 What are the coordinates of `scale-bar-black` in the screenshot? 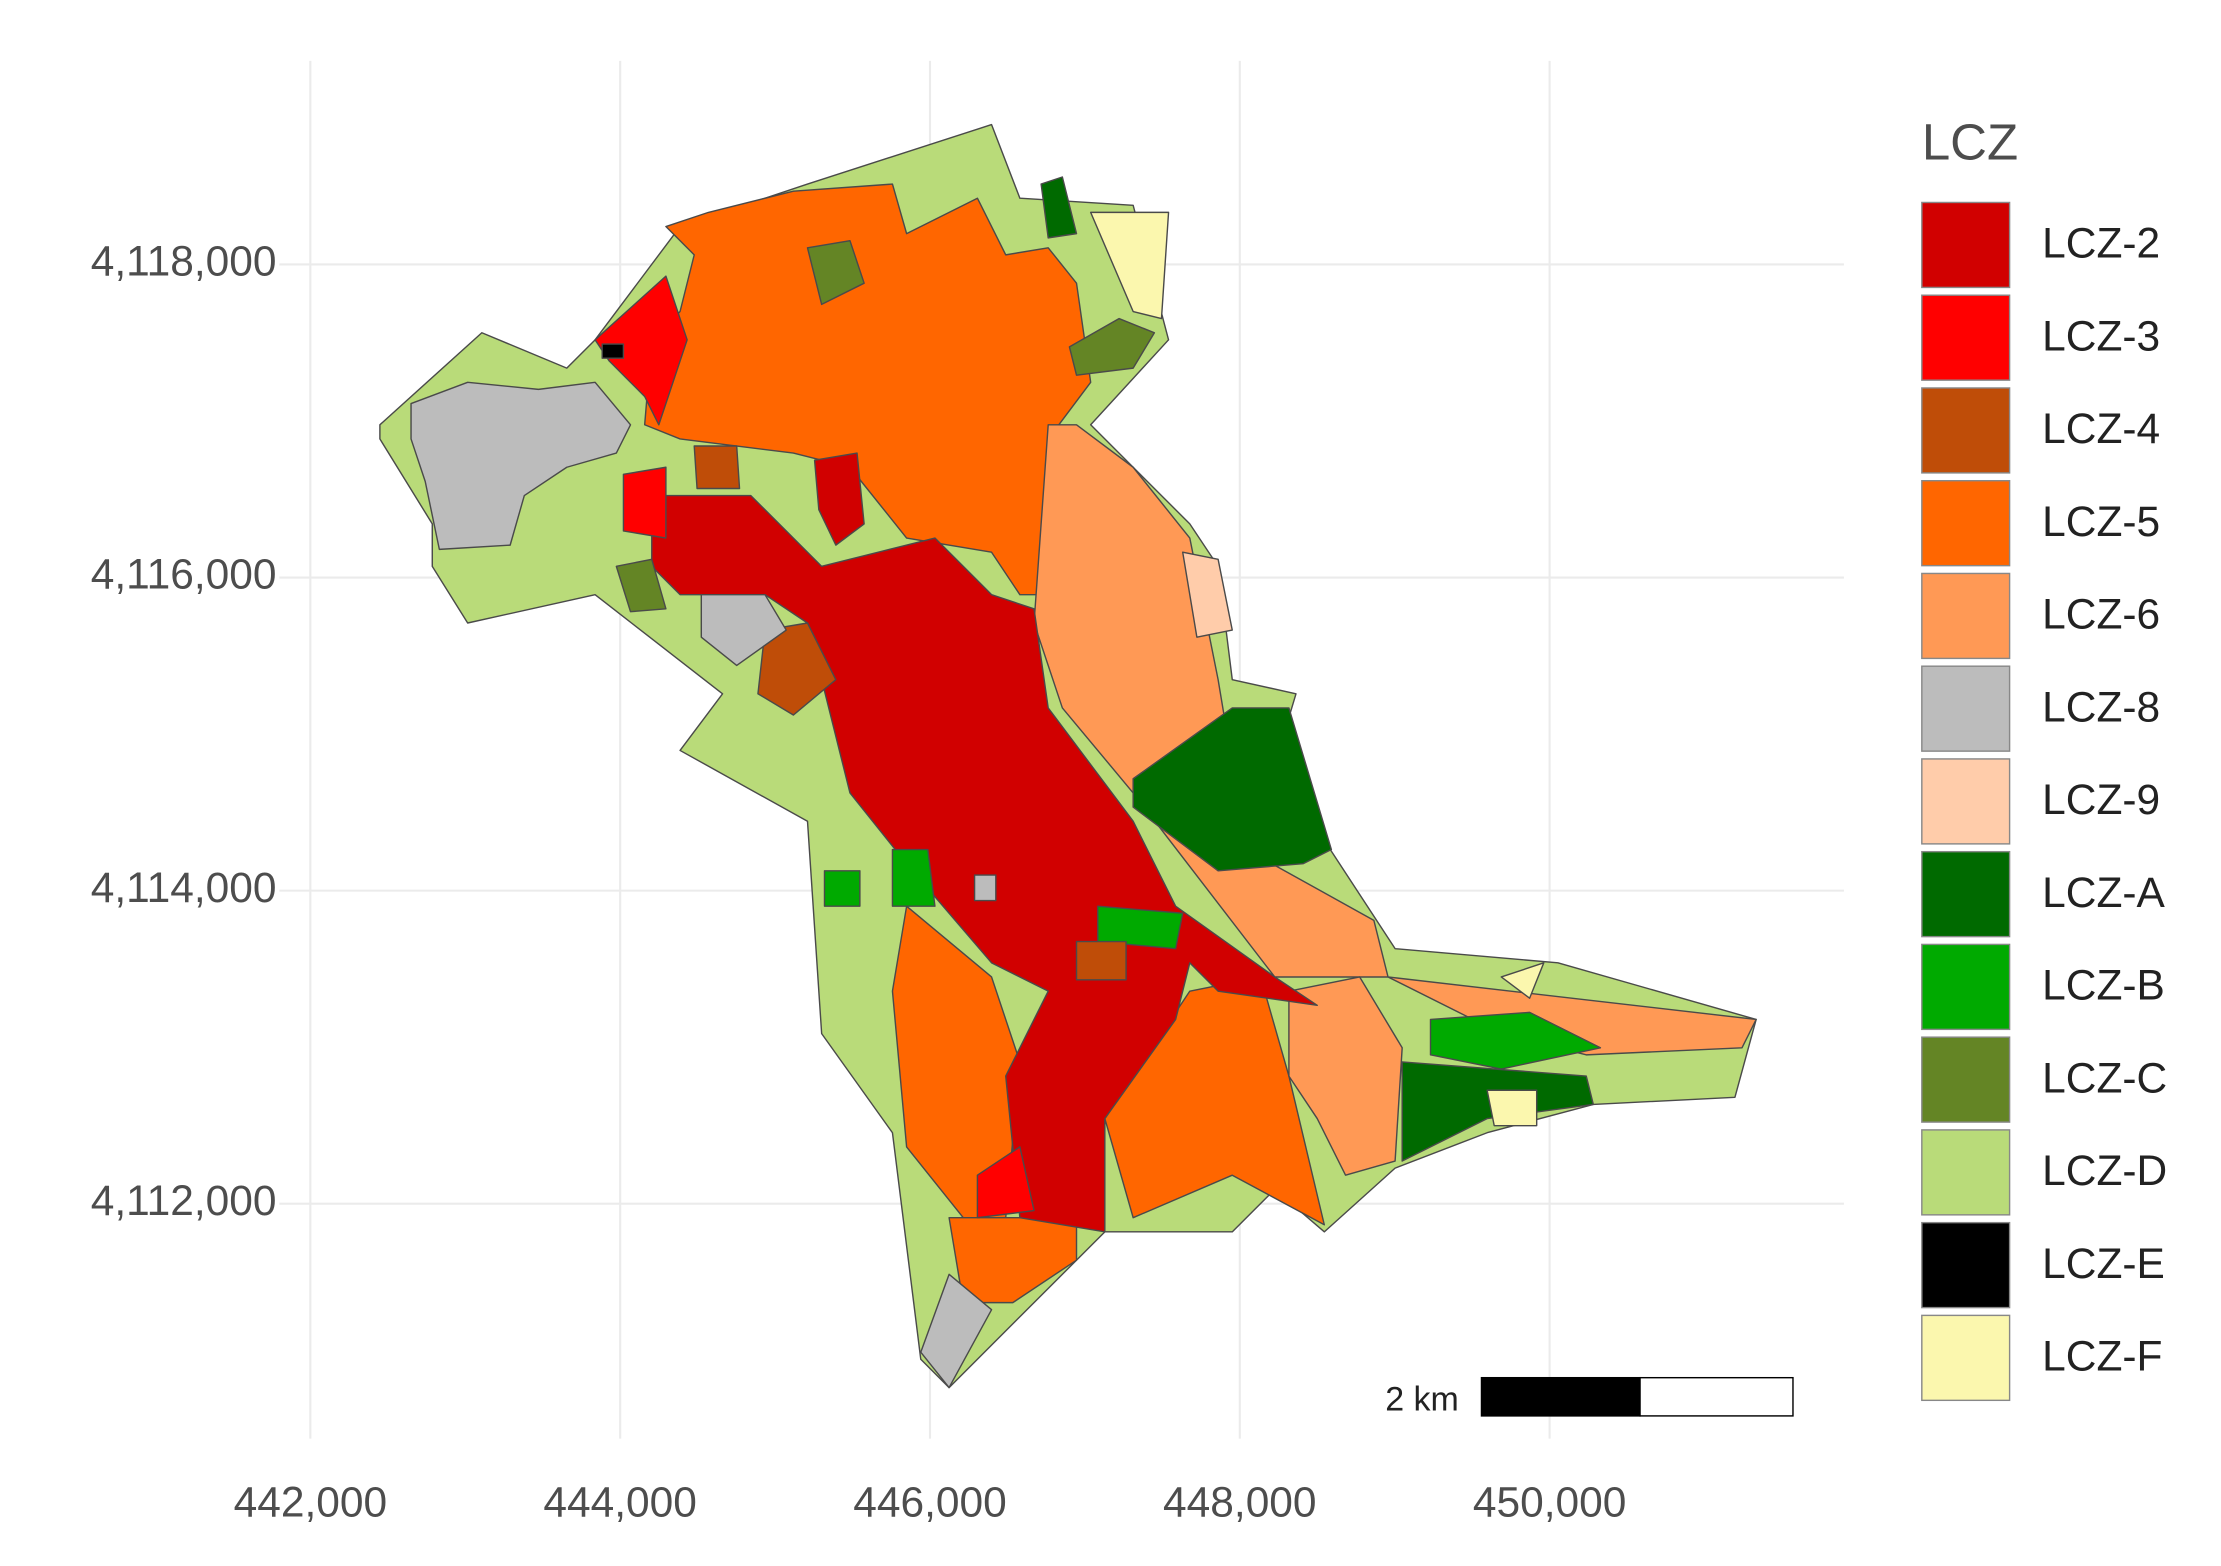 It's located at (1560, 1396).